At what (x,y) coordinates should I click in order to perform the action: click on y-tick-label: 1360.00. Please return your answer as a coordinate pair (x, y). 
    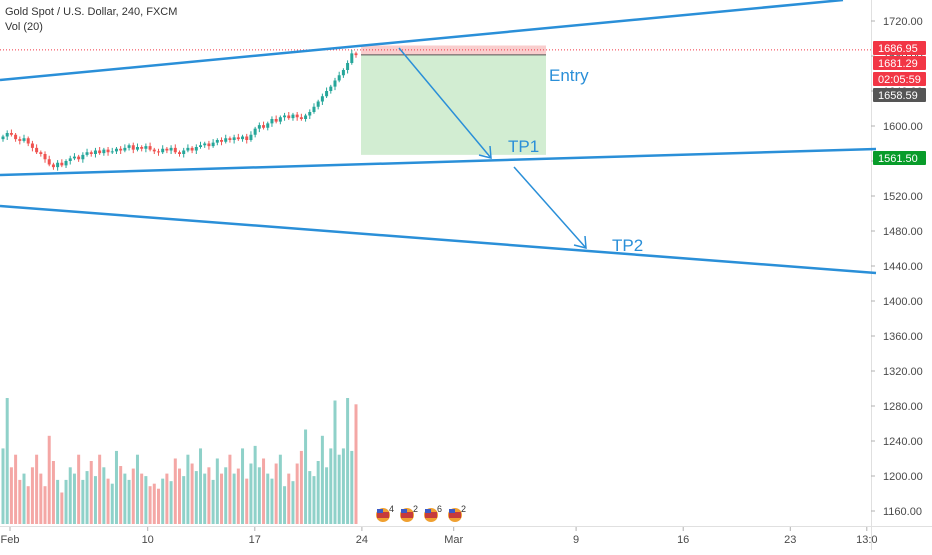
    Looking at the image, I should click on (903, 337).